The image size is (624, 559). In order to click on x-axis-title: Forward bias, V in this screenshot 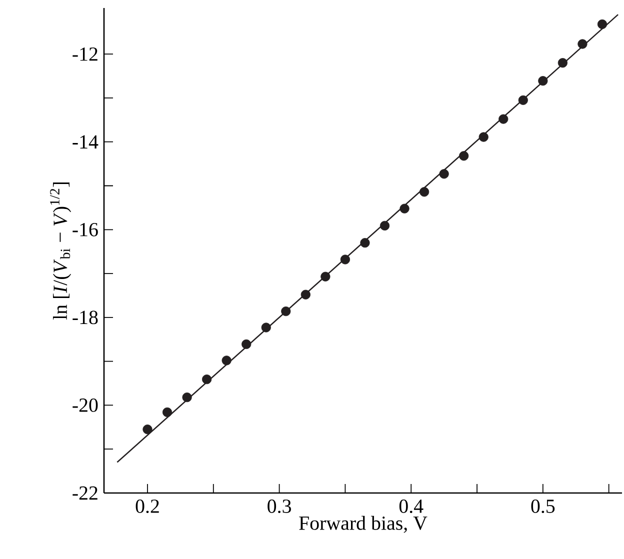, I will do `click(363, 524)`.